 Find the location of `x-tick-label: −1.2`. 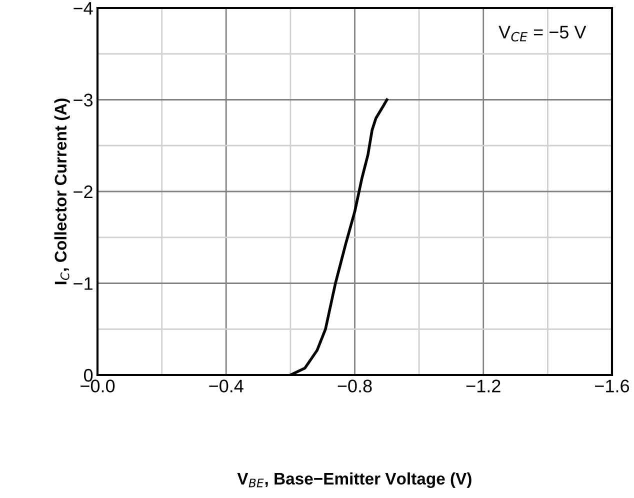

x-tick-label: −1.2 is located at coordinates (483, 386).